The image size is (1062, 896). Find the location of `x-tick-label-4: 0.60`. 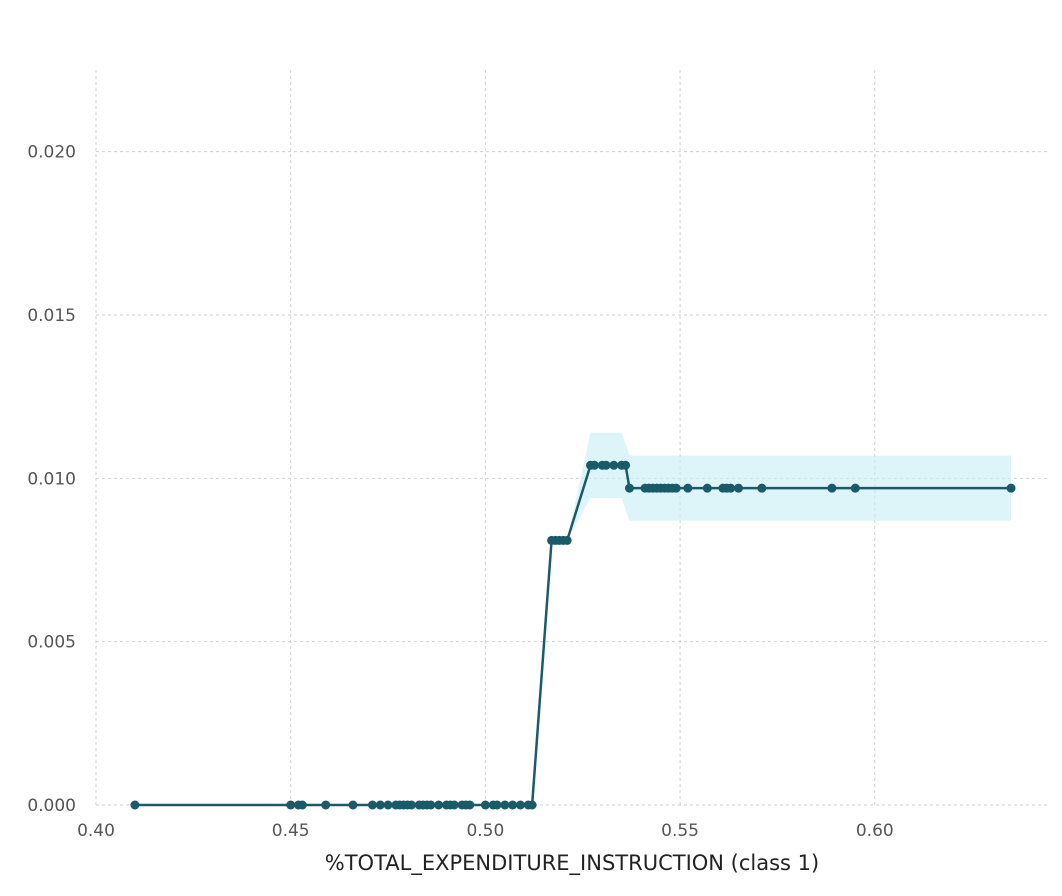

x-tick-label-4: 0.60 is located at coordinates (875, 831).